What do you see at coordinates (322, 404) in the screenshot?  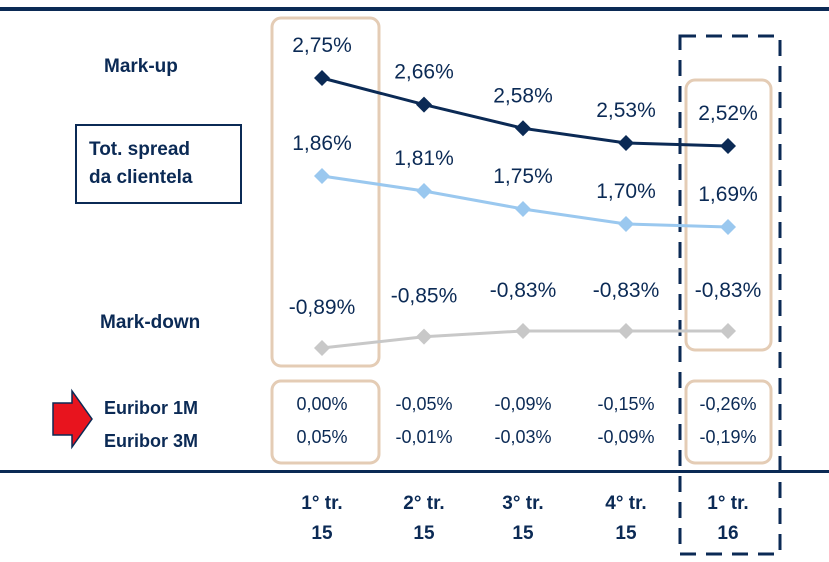 I see `euribor-1m-cell-0: 0,00%` at bounding box center [322, 404].